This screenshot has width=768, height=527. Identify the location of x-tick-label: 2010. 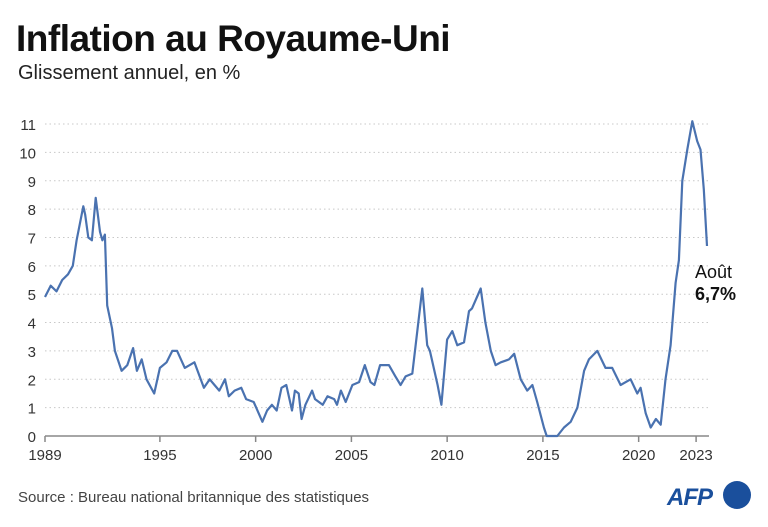
(446, 455).